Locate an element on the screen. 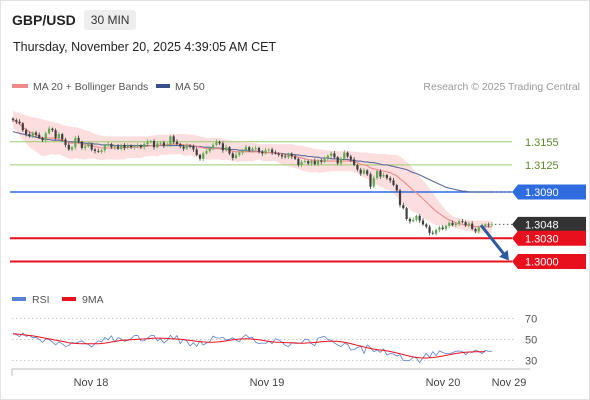 Image resolution: width=590 pixels, height=400 pixels. x-tick-label: Nov 29 is located at coordinates (509, 383).